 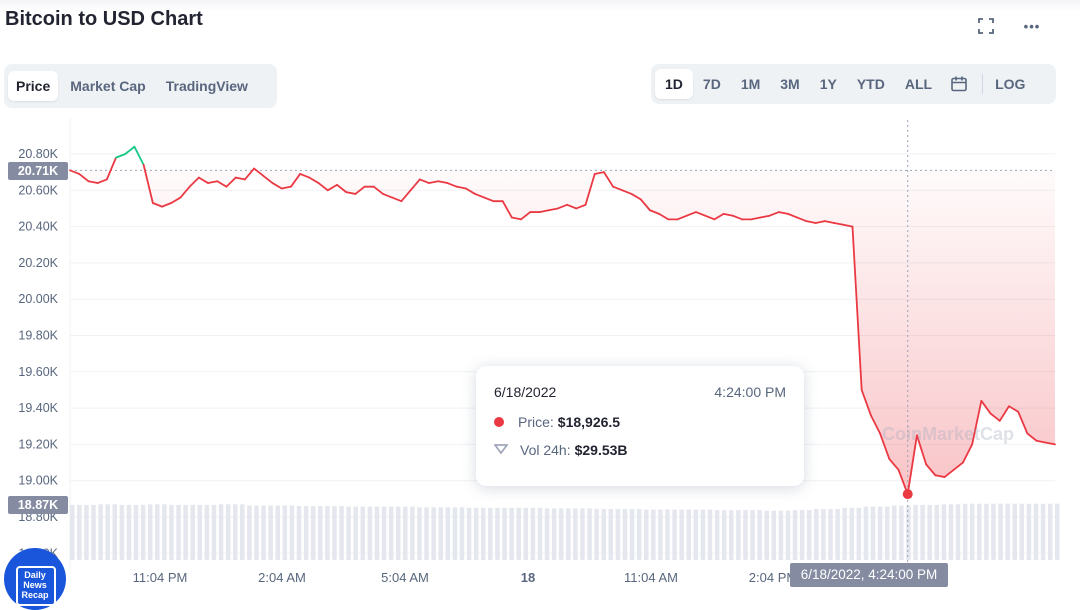 What do you see at coordinates (35, 575) in the screenshot?
I see `badge-line1: Daily` at bounding box center [35, 575].